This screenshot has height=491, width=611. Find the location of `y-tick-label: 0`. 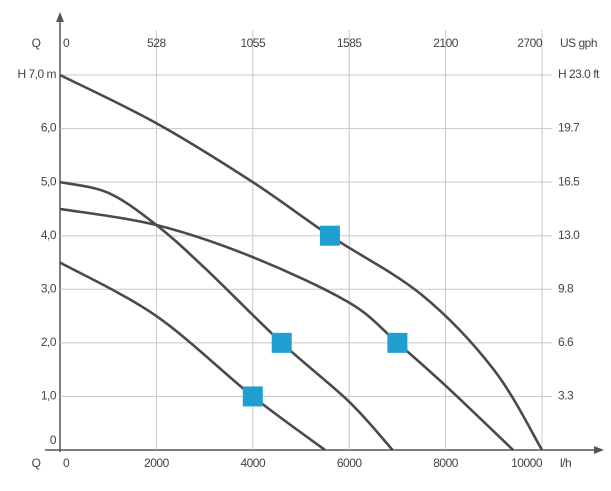

y-tick-label: 0 is located at coordinates (53, 440).